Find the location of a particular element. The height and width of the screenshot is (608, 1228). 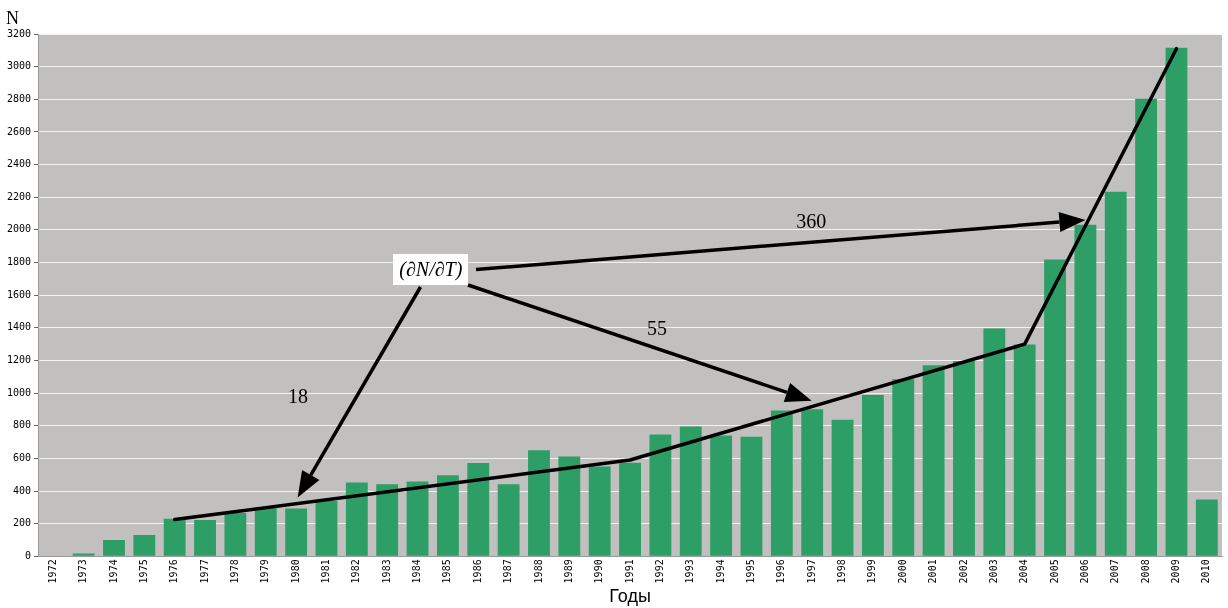

y-axis-title: N is located at coordinates (12, 17).